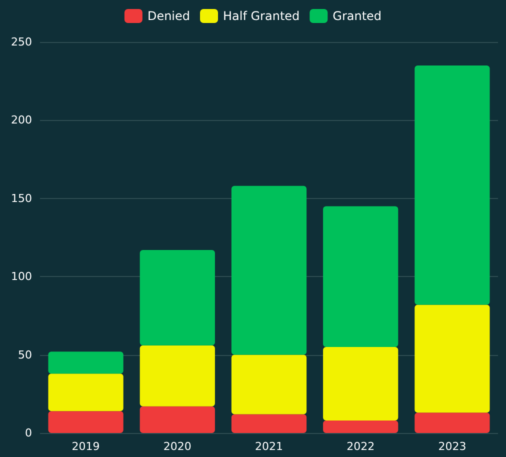 This screenshot has width=506, height=457. I want to click on y-tick-label: 250, so click(21, 42).